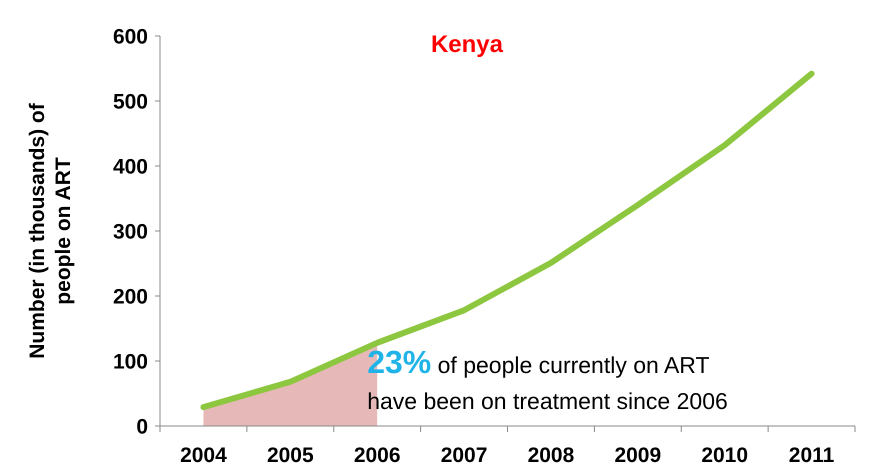 The width and height of the screenshot is (874, 476). What do you see at coordinates (130, 36) in the screenshot?
I see `y-tick-label: 600` at bounding box center [130, 36].